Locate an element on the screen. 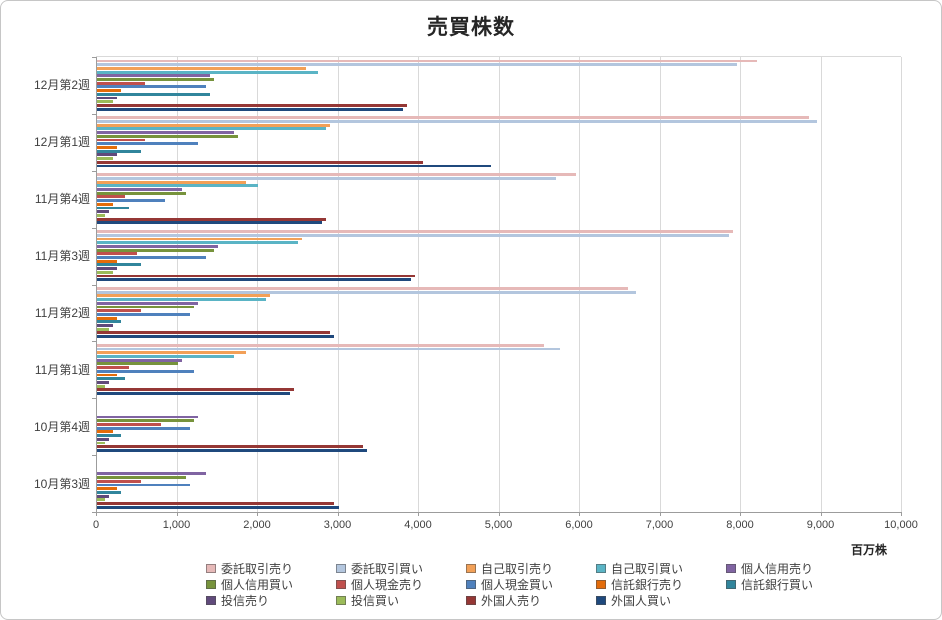 Image resolution: width=942 pixels, height=620 pixels. legend-item: 自己取引買い is located at coordinates (661, 568).